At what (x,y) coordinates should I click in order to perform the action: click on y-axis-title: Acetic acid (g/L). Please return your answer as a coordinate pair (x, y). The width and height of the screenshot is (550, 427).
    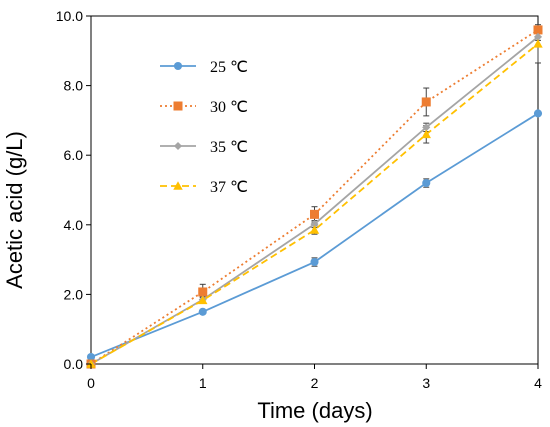
    Looking at the image, I should click on (14, 210).